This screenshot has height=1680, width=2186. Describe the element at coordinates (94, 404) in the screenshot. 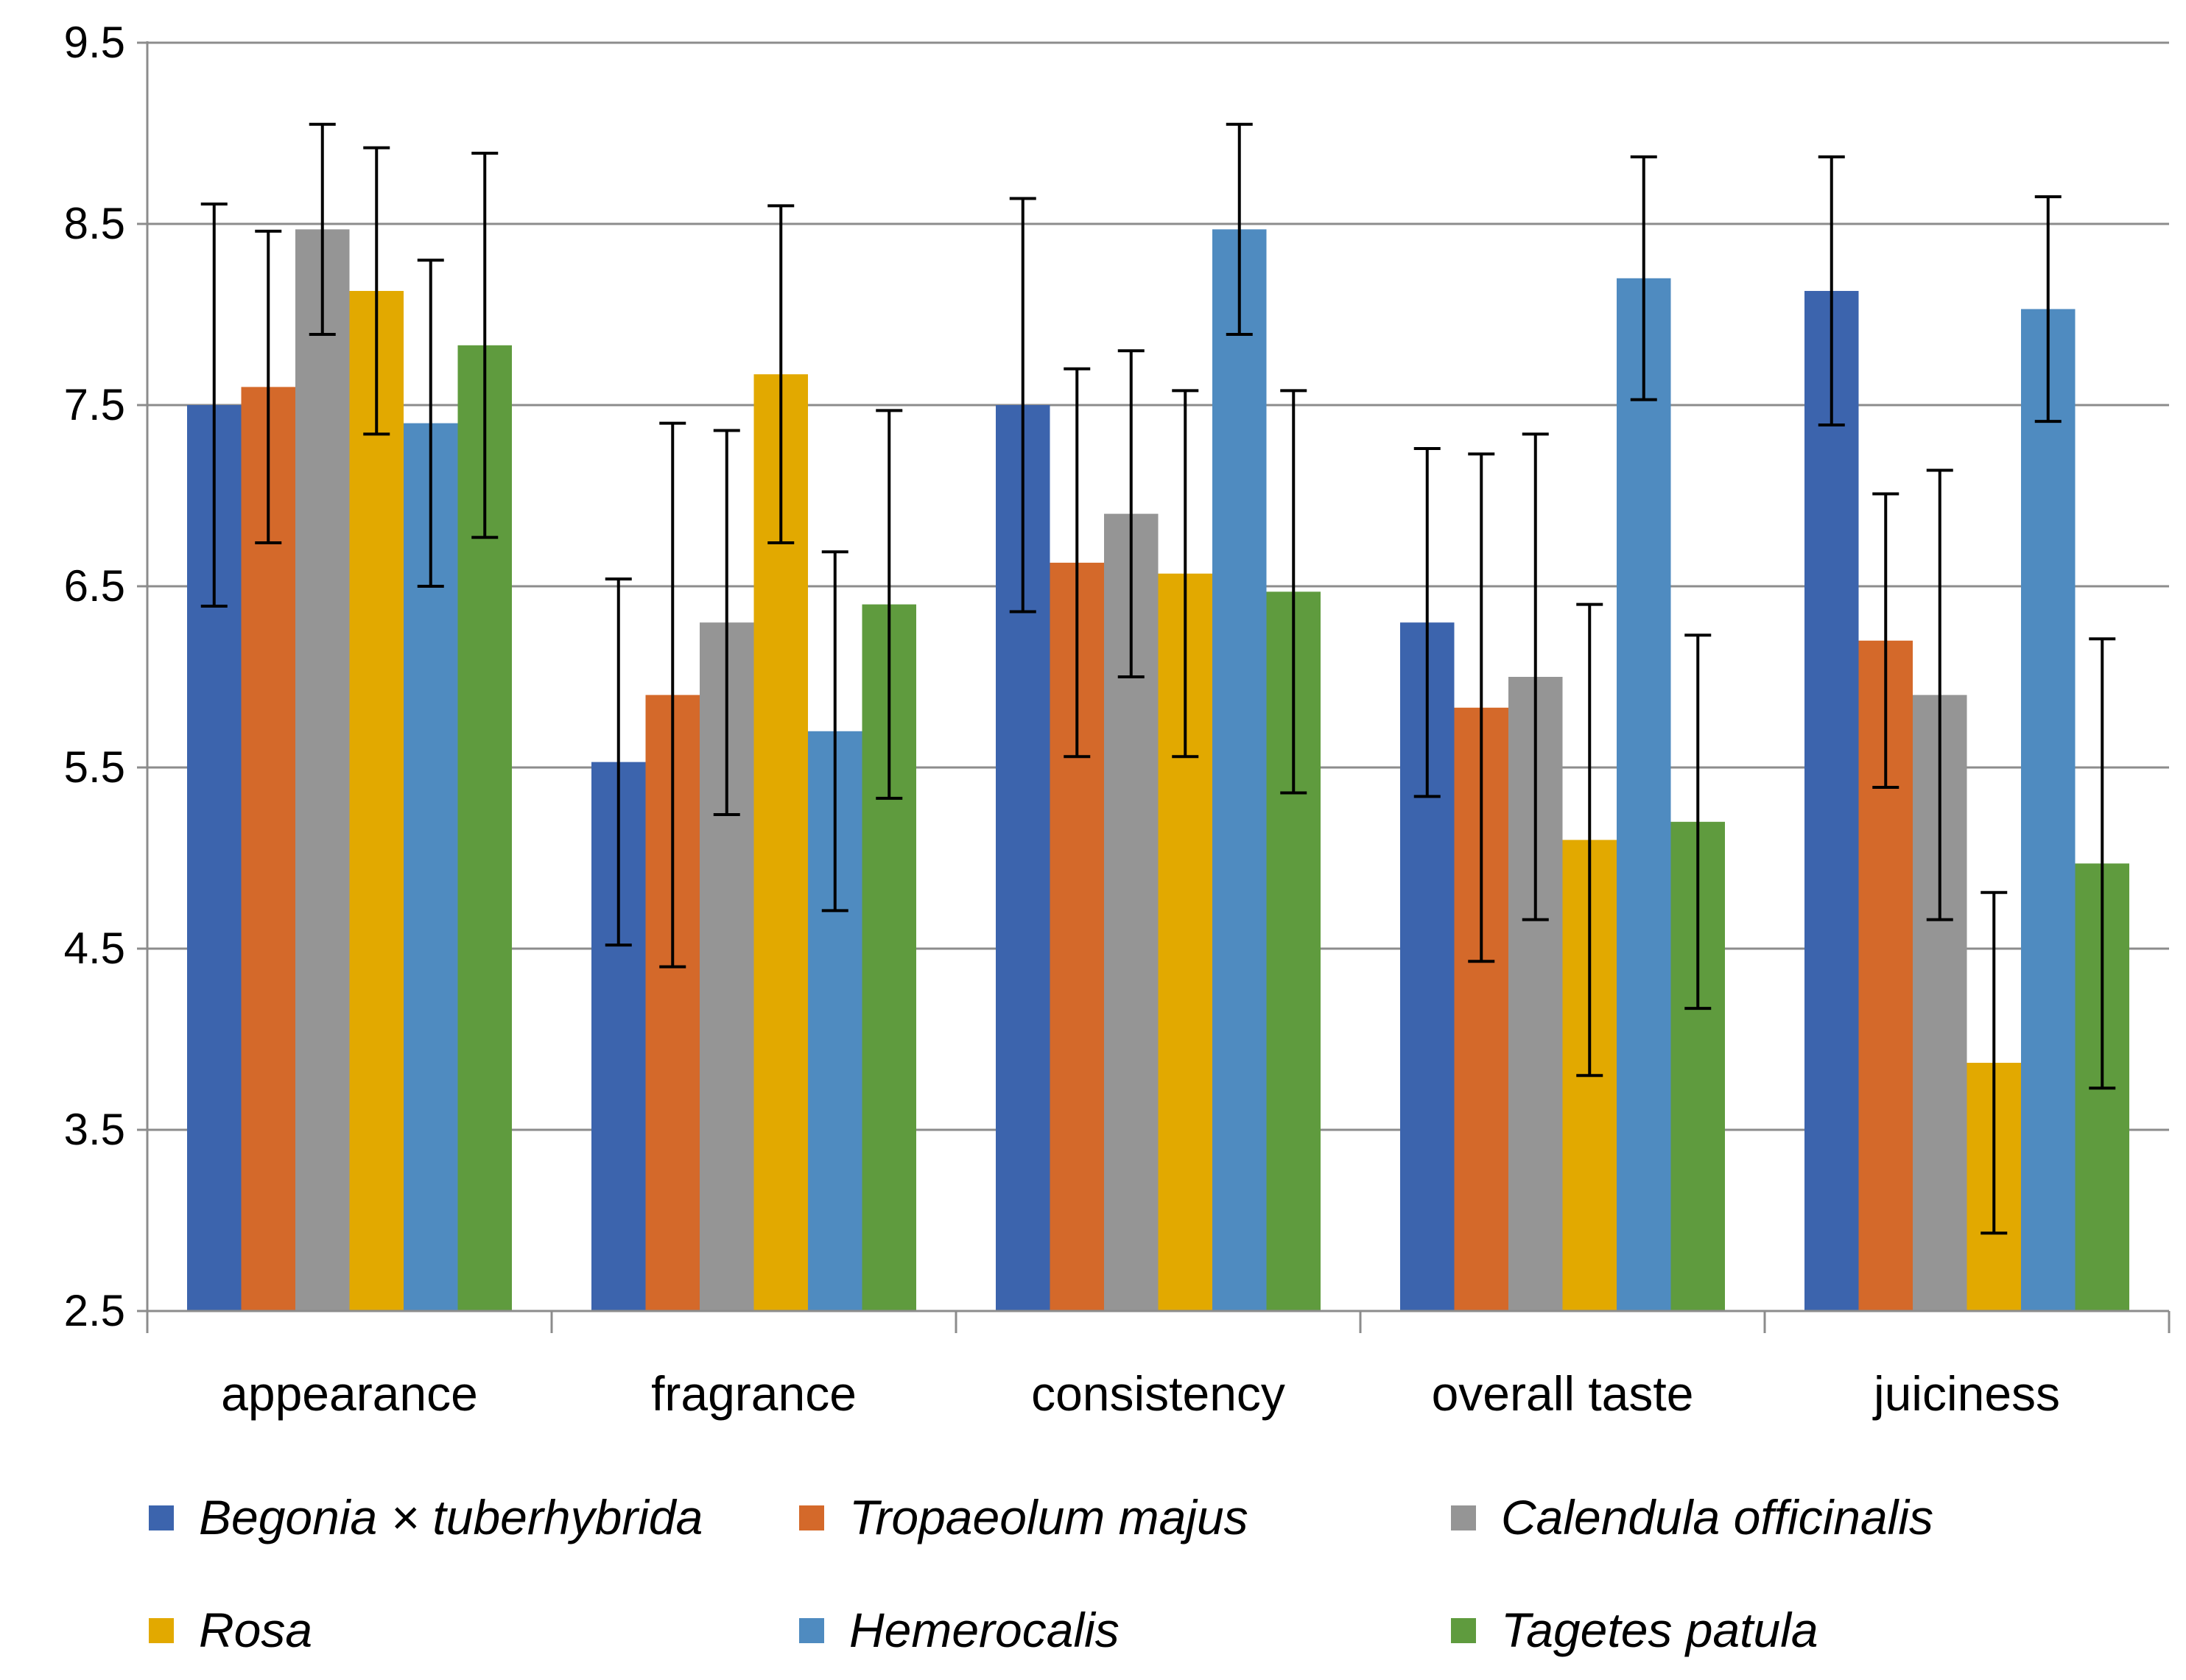

I see `y-tick-label: 7.5` at that location.